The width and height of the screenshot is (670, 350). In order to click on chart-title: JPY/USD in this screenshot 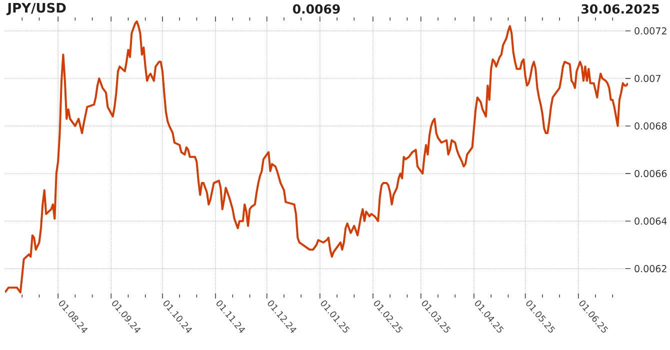, I will do `click(36, 9)`.